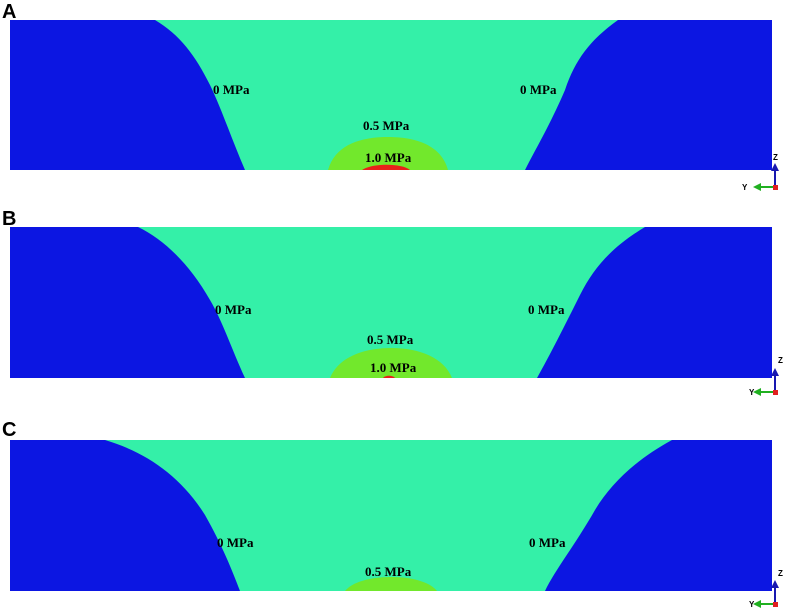  Describe the element at coordinates (9, 430) in the screenshot. I see `panel-label: C` at that location.